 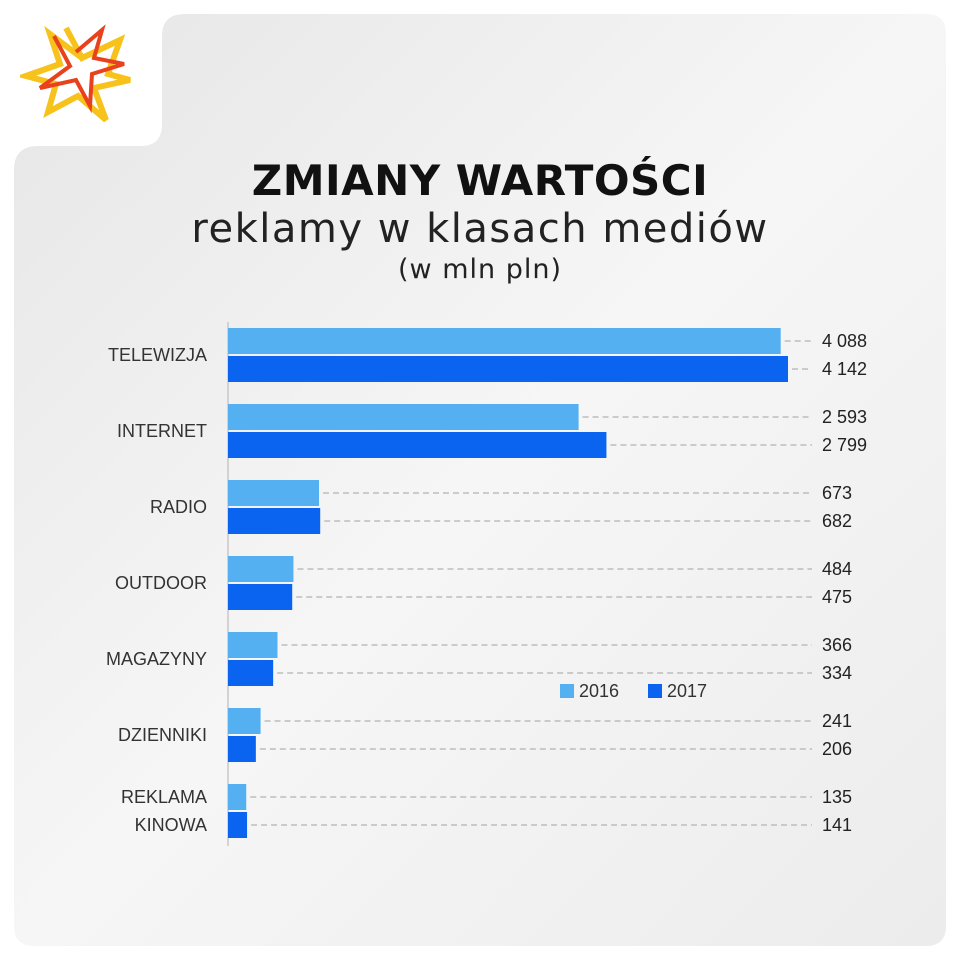 I want to click on legend-label-2017: 2017, so click(x=687, y=691).